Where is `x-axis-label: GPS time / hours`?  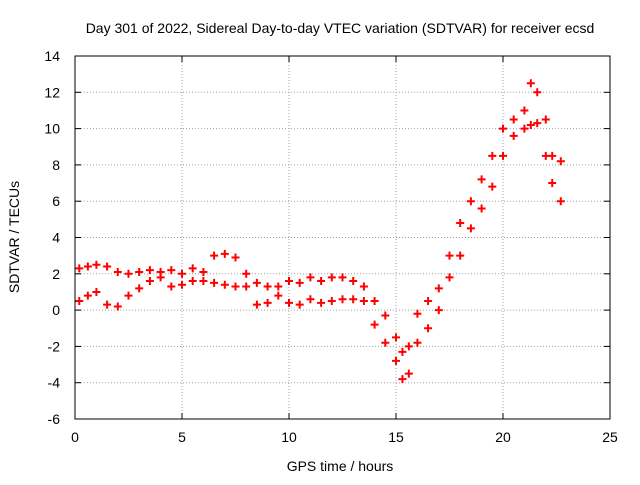
x-axis-label: GPS time / hours is located at coordinates (340, 466).